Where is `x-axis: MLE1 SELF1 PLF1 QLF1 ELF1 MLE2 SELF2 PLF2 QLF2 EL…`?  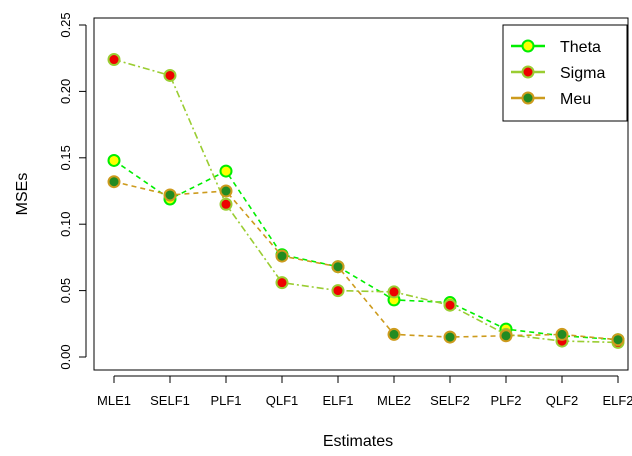 x-axis: MLE1 SELF1 PLF1 QLF1 ELF1 MLE2 SELF2 PLF2 QLF2 EL… is located at coordinates (364, 391).